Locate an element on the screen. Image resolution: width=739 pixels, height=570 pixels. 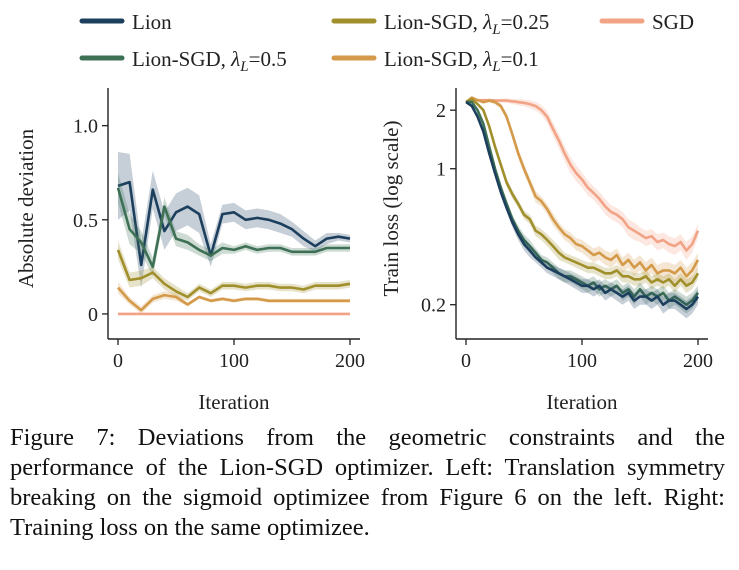
legend-label: Lion-SGD, λL=0.5 is located at coordinates (209, 61).